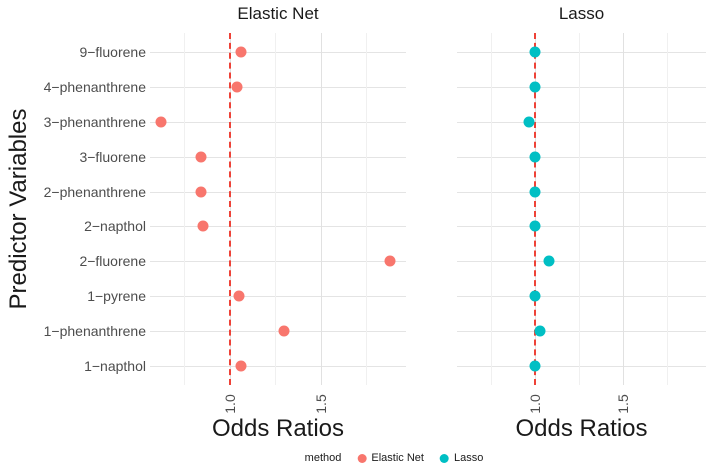 The height and width of the screenshot is (473, 712). Describe the element at coordinates (581, 13) in the screenshot. I see `facet-title-lasso: Lasso` at that location.